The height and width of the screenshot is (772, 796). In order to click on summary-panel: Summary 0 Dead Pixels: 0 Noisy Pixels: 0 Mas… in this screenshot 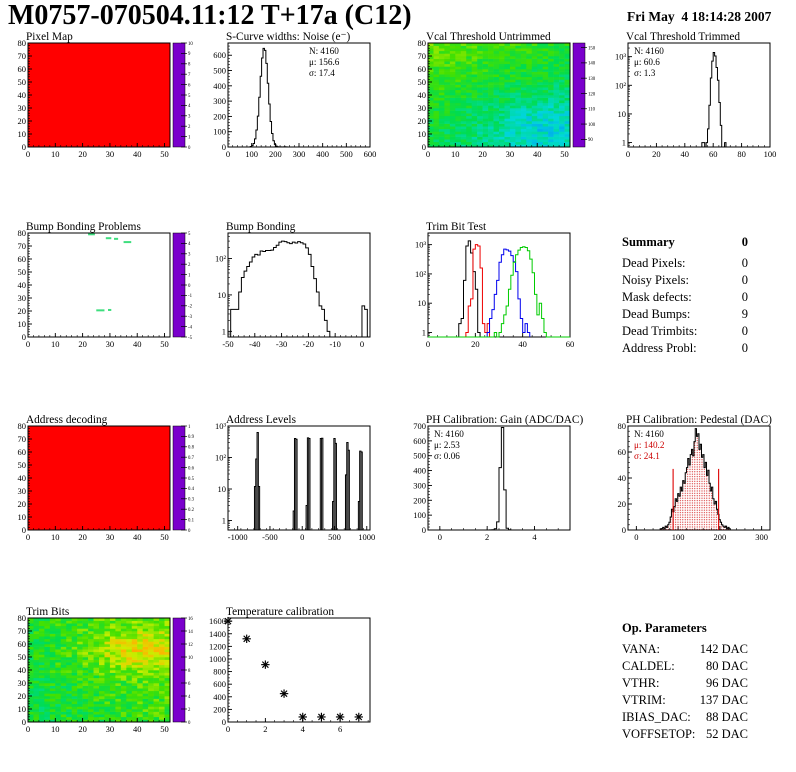, I will do `click(685, 295)`.